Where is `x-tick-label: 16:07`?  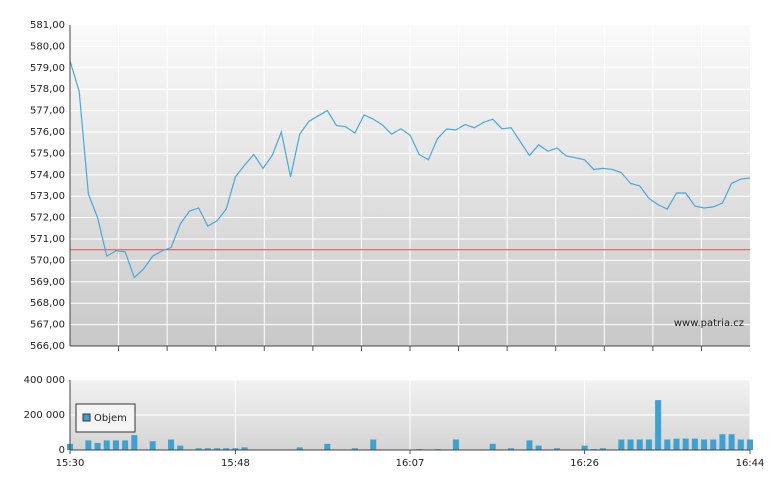 x-tick-label: 16:07 is located at coordinates (410, 463).